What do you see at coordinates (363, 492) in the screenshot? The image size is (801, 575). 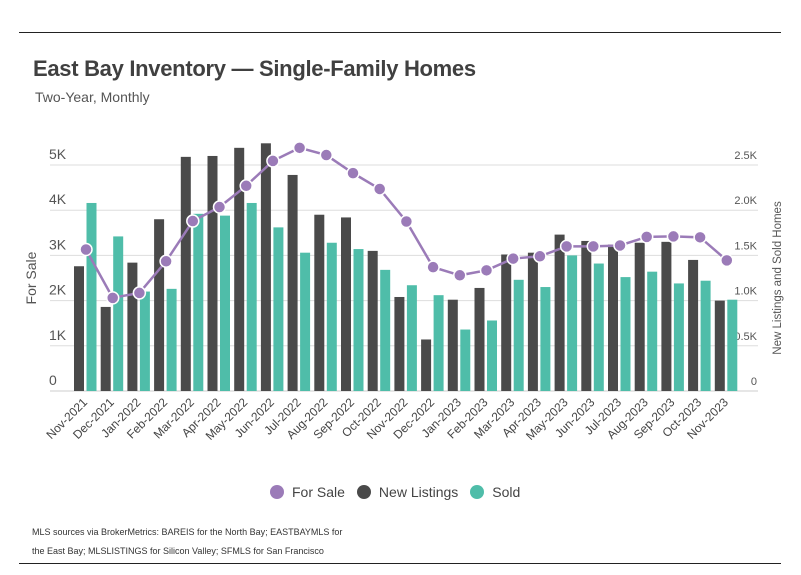 I see `new-listings-swatch-icon` at bounding box center [363, 492].